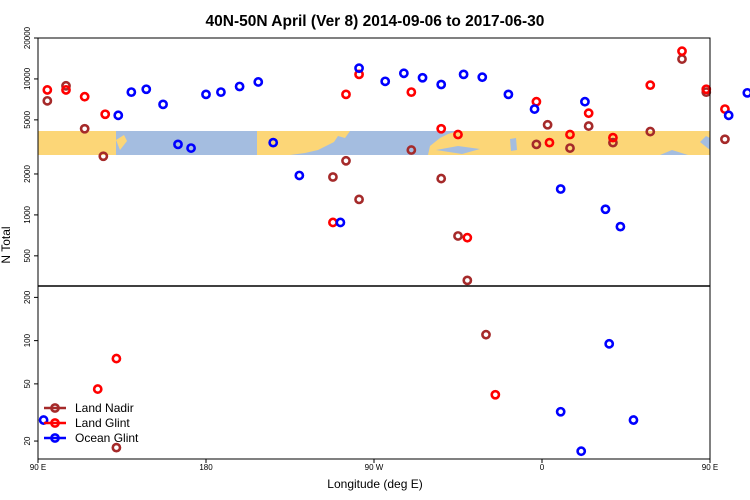 The width and height of the screenshot is (750, 500). I want to click on x-tick-label-0: 90 E, so click(38, 467).